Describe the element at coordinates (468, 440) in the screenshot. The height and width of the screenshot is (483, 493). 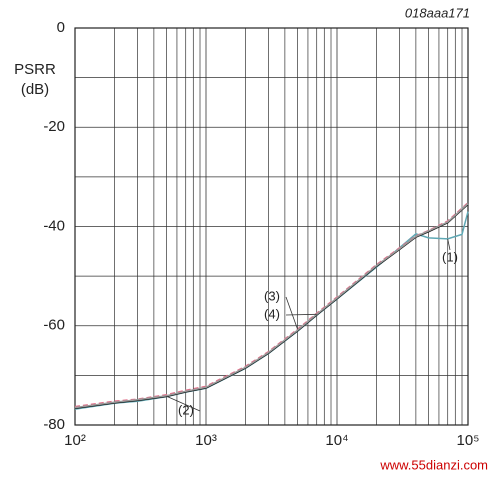
I see `x-tick-label: 10⁵` at that location.